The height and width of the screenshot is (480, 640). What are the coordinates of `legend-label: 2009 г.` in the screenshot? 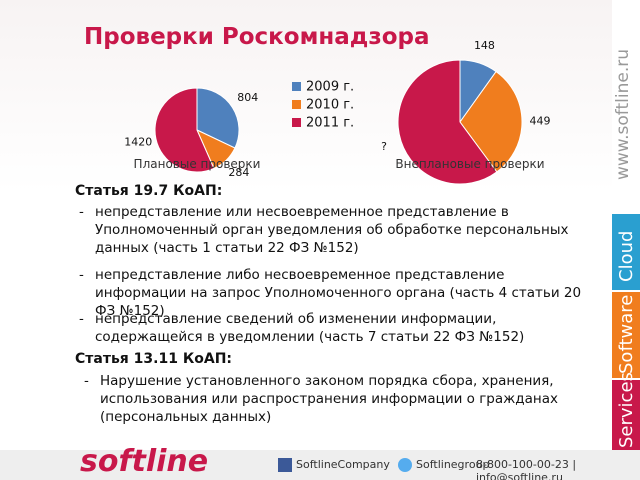 It's located at (330, 87).